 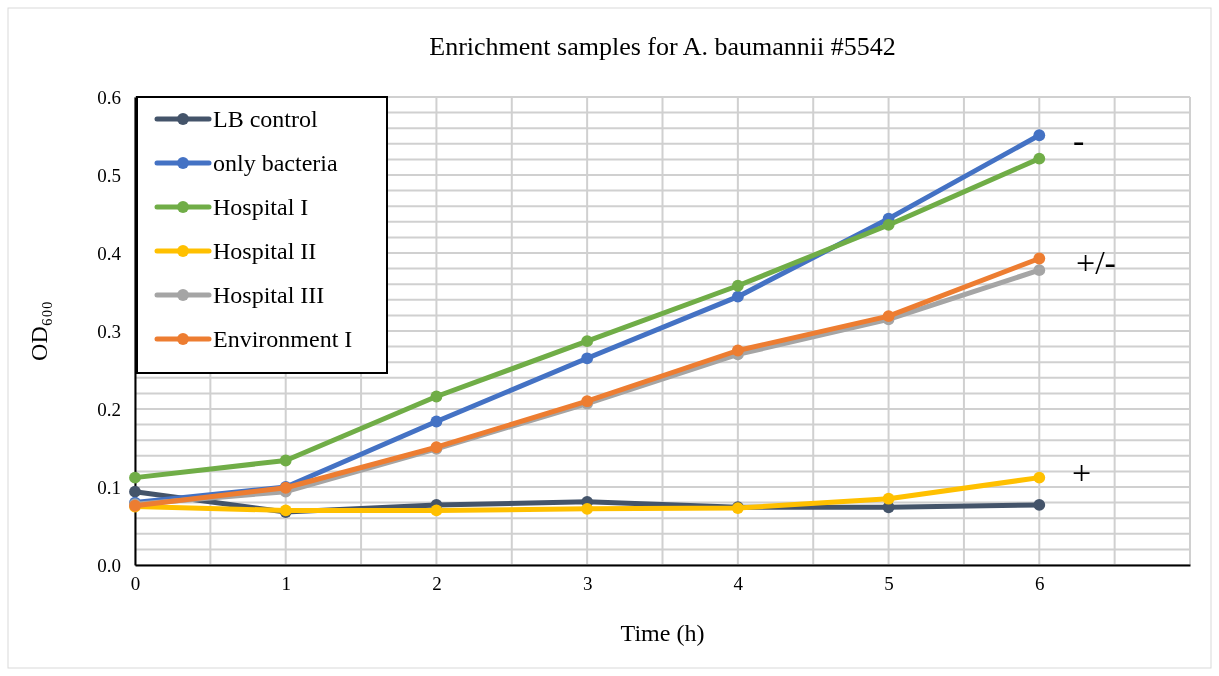 What do you see at coordinates (109, 487) in the screenshot?
I see `y-tick-label: 0.1` at bounding box center [109, 487].